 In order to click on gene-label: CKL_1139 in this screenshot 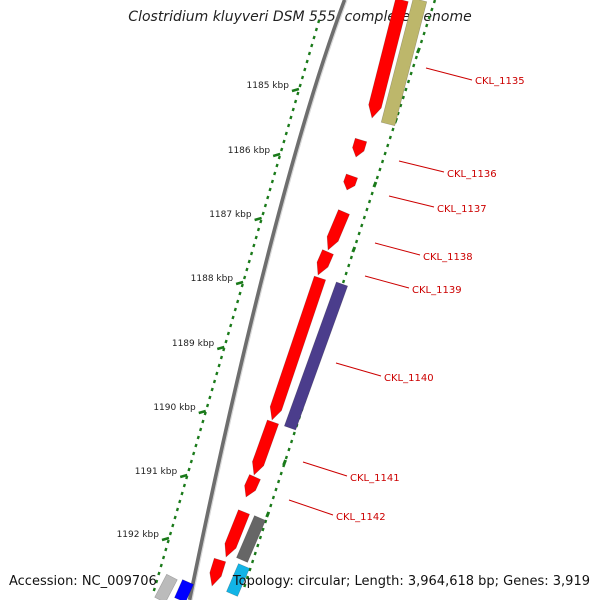, I will do `click(437, 290)`.